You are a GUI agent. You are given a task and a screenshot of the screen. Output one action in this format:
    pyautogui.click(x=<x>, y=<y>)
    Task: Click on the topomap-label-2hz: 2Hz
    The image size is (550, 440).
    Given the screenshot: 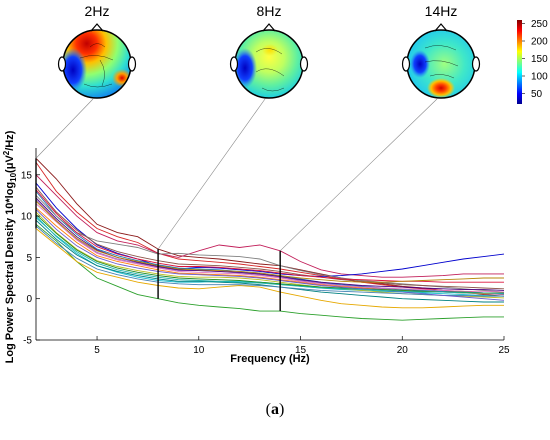 What is the action you would take?
    pyautogui.click(x=97, y=11)
    